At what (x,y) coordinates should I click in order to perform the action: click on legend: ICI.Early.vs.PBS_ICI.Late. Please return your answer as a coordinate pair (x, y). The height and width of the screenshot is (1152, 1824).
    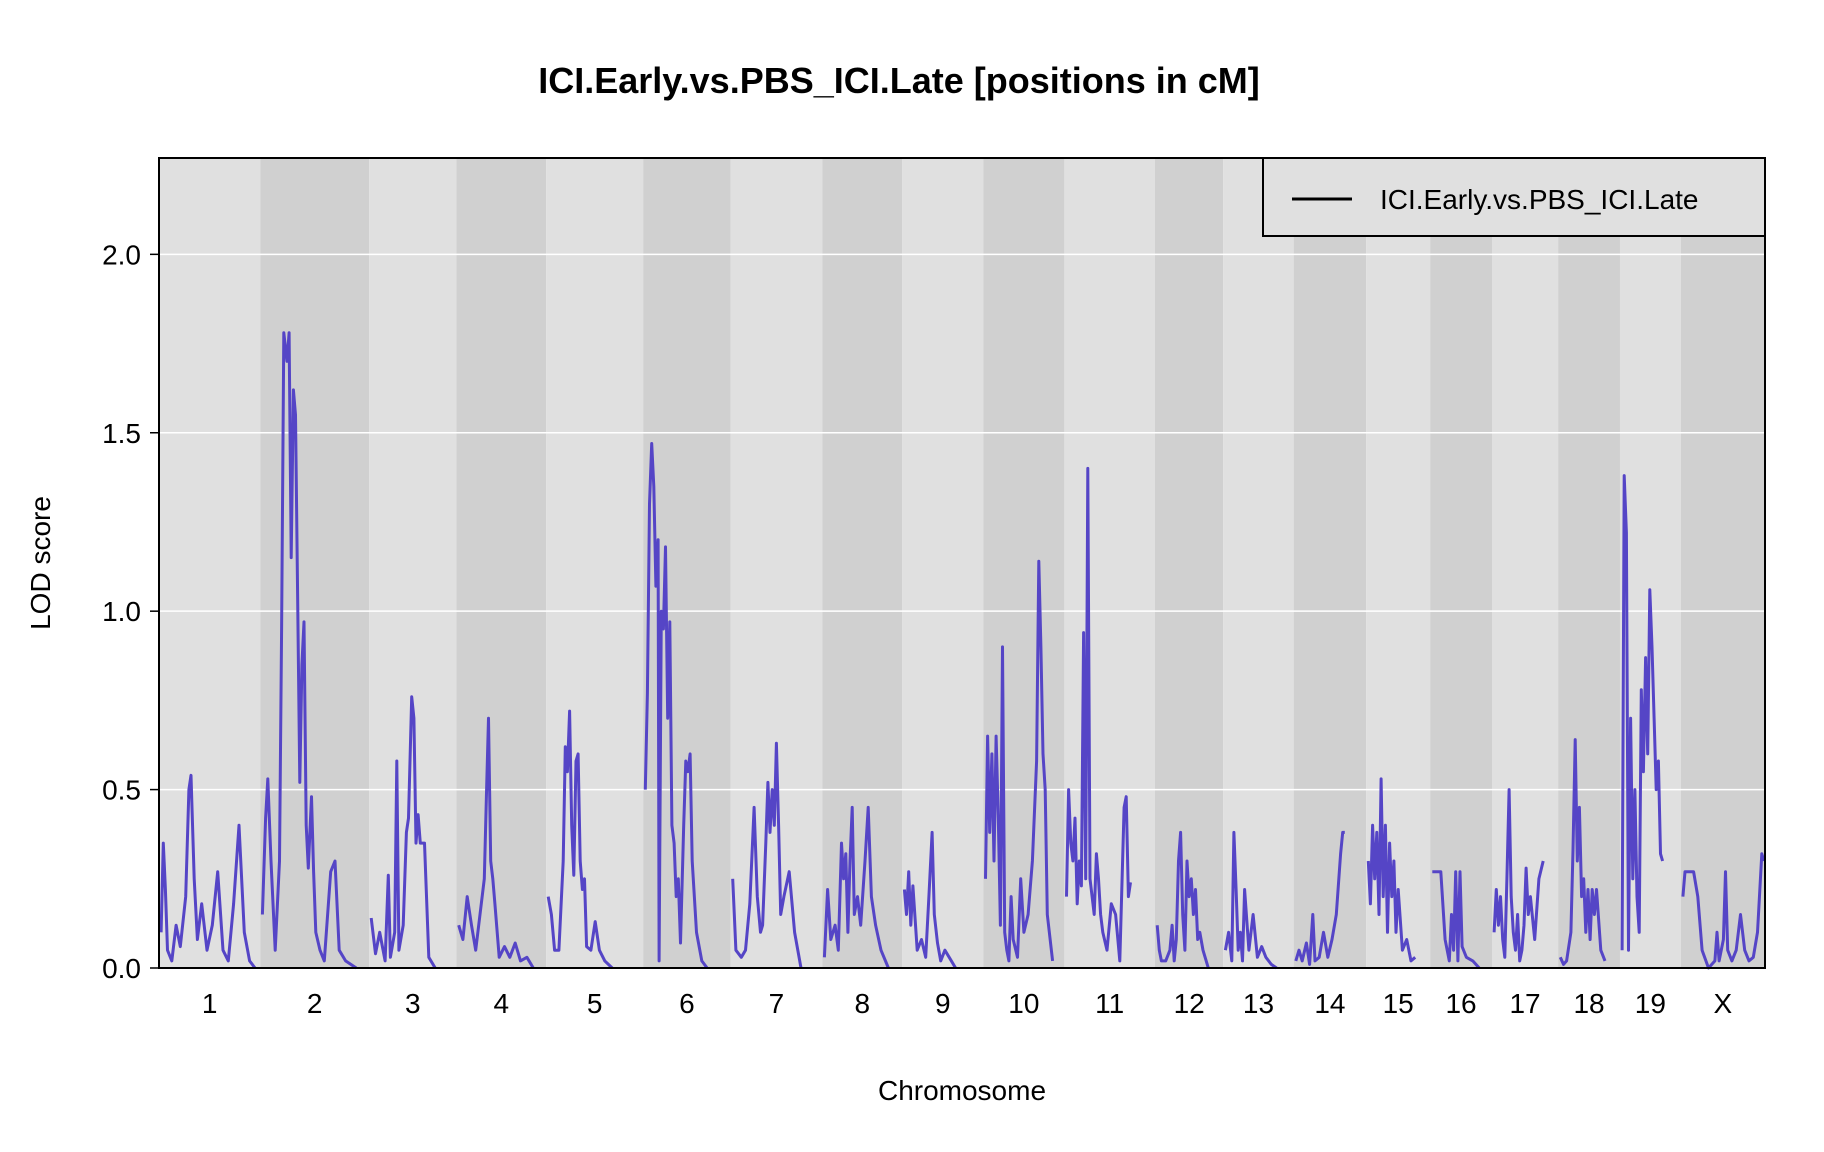
    Looking at the image, I should click on (1514, 197).